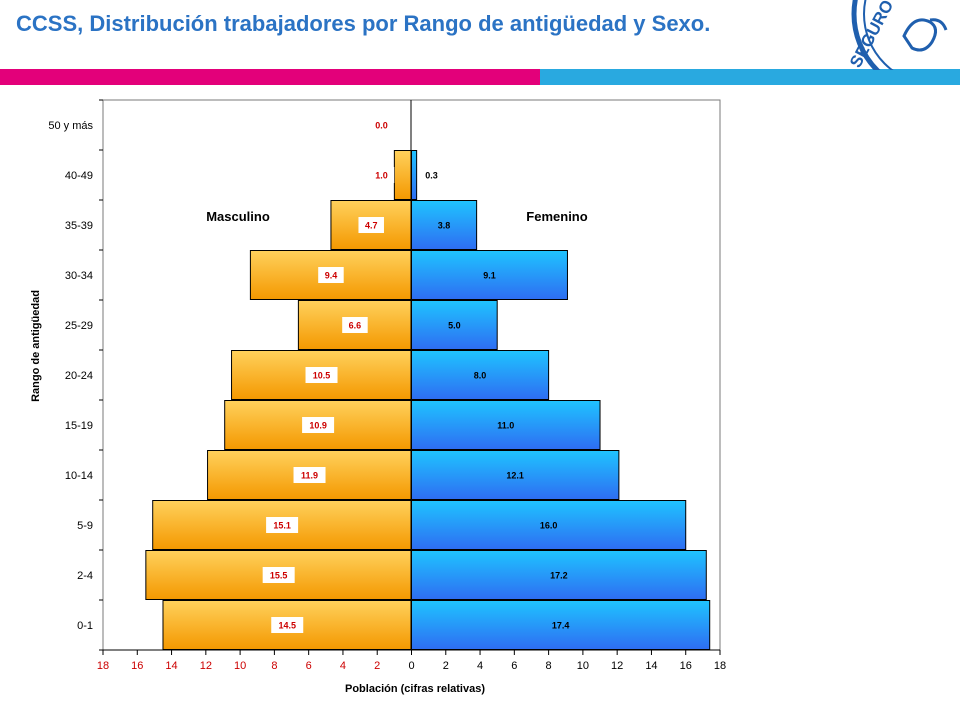  Describe the element at coordinates (70, 126) in the screenshot. I see `y-tick-label: 50 y más` at that location.